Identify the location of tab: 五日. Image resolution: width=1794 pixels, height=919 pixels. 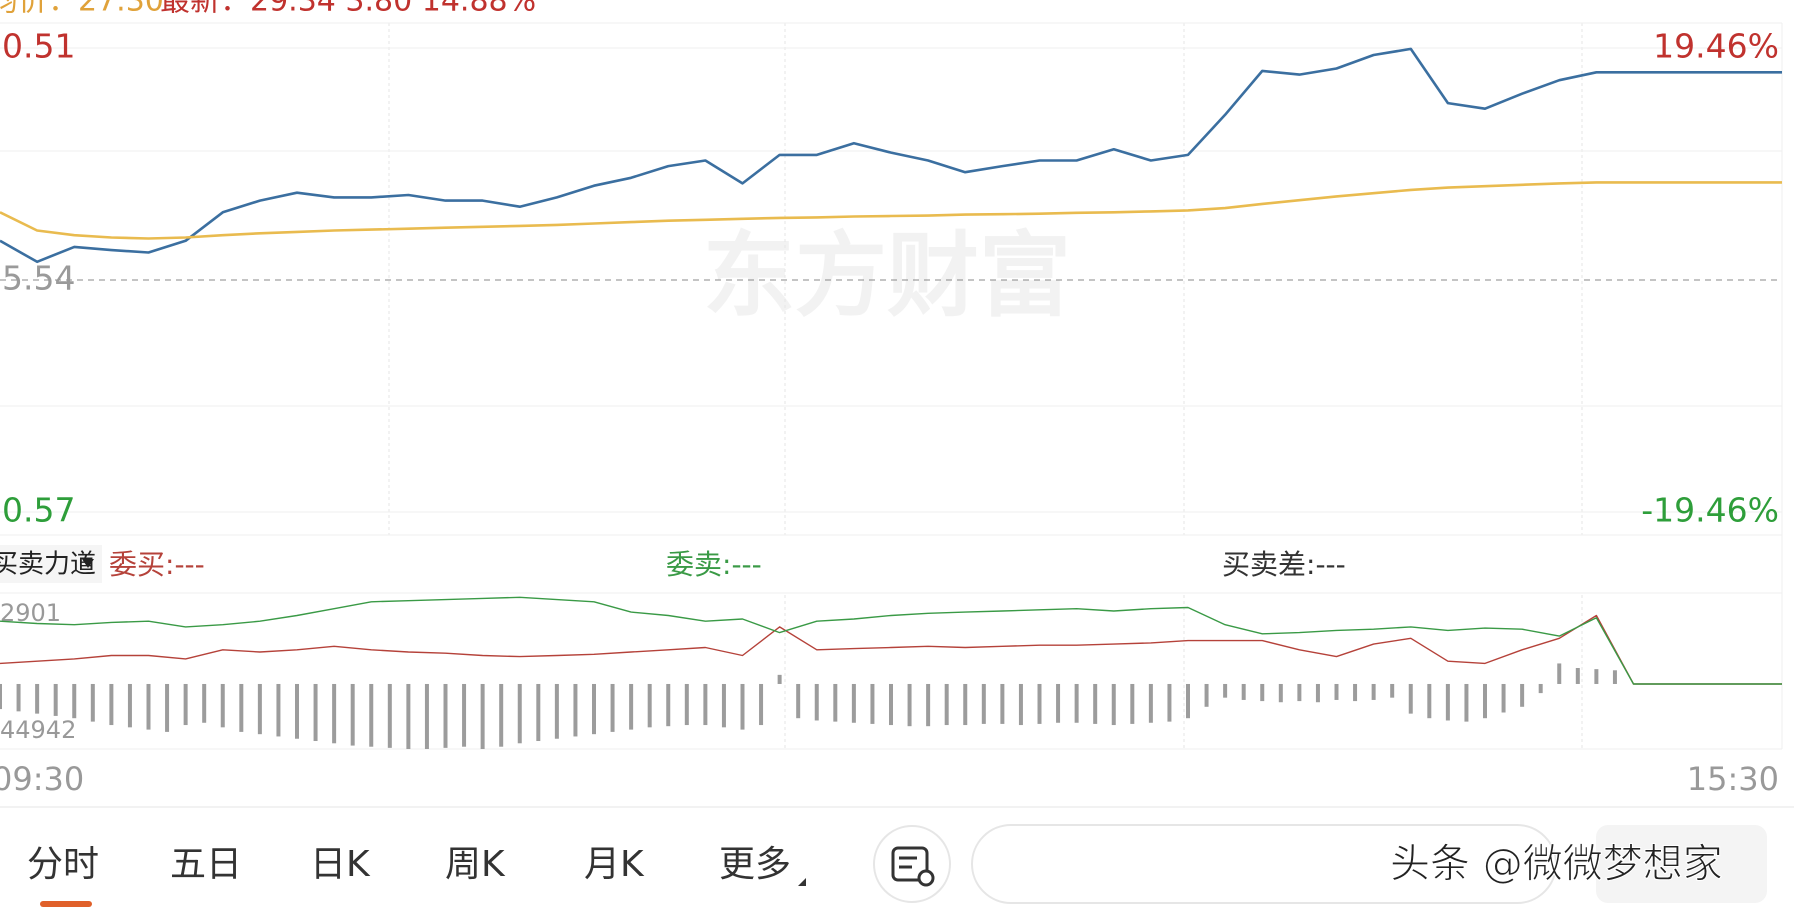
(206, 864).